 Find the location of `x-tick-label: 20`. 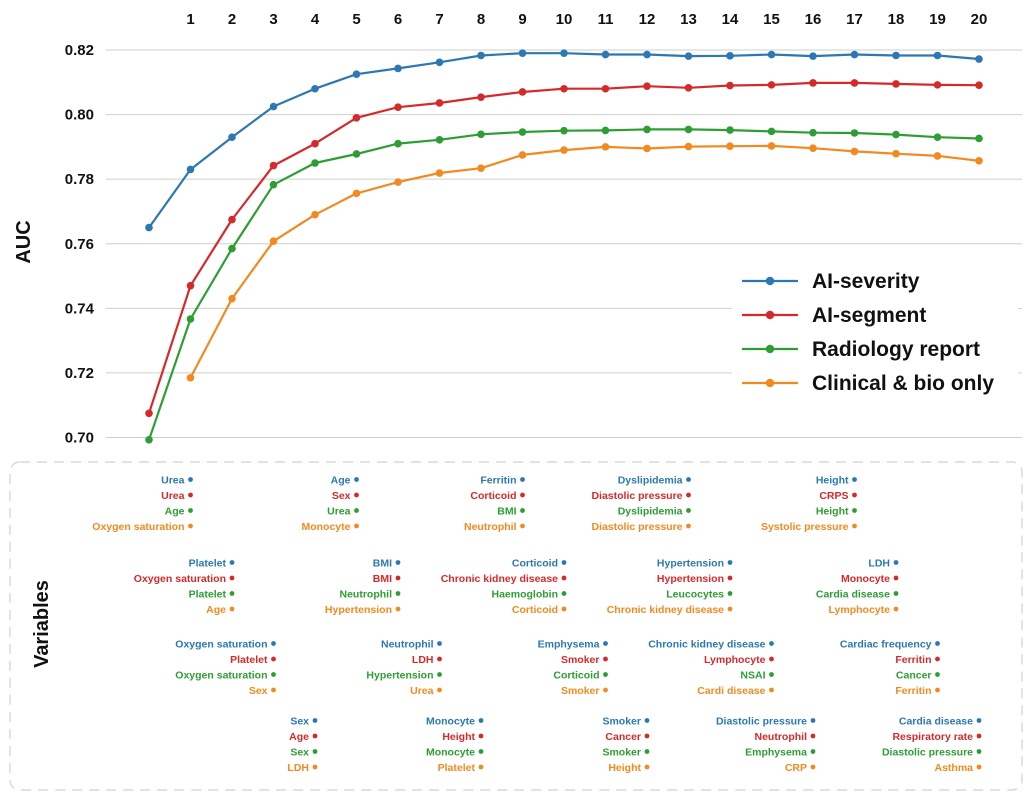

x-tick-label: 20 is located at coordinates (979, 19).